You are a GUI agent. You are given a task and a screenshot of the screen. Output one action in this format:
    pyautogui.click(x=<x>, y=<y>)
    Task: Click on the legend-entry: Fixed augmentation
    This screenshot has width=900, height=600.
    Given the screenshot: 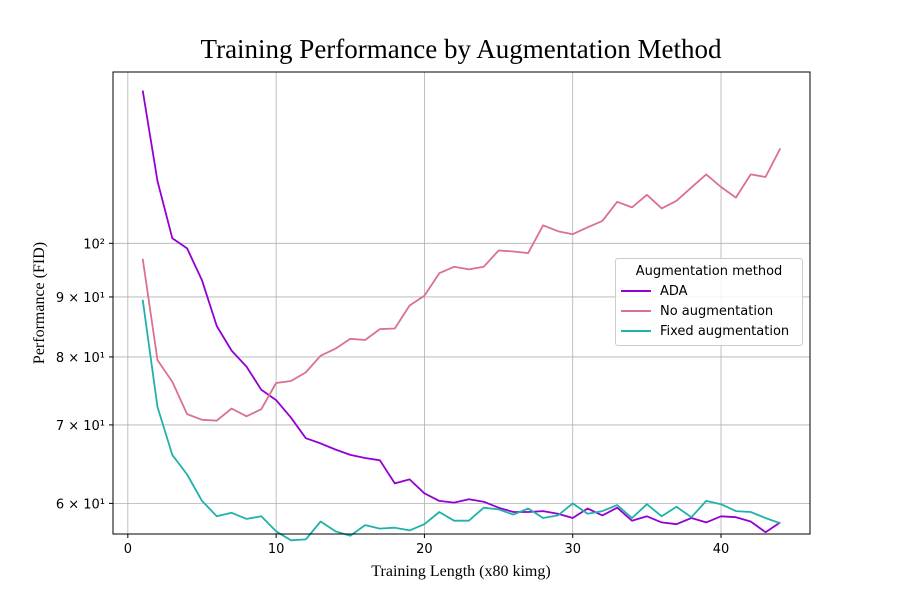 What is the action you would take?
    pyautogui.click(x=709, y=331)
    